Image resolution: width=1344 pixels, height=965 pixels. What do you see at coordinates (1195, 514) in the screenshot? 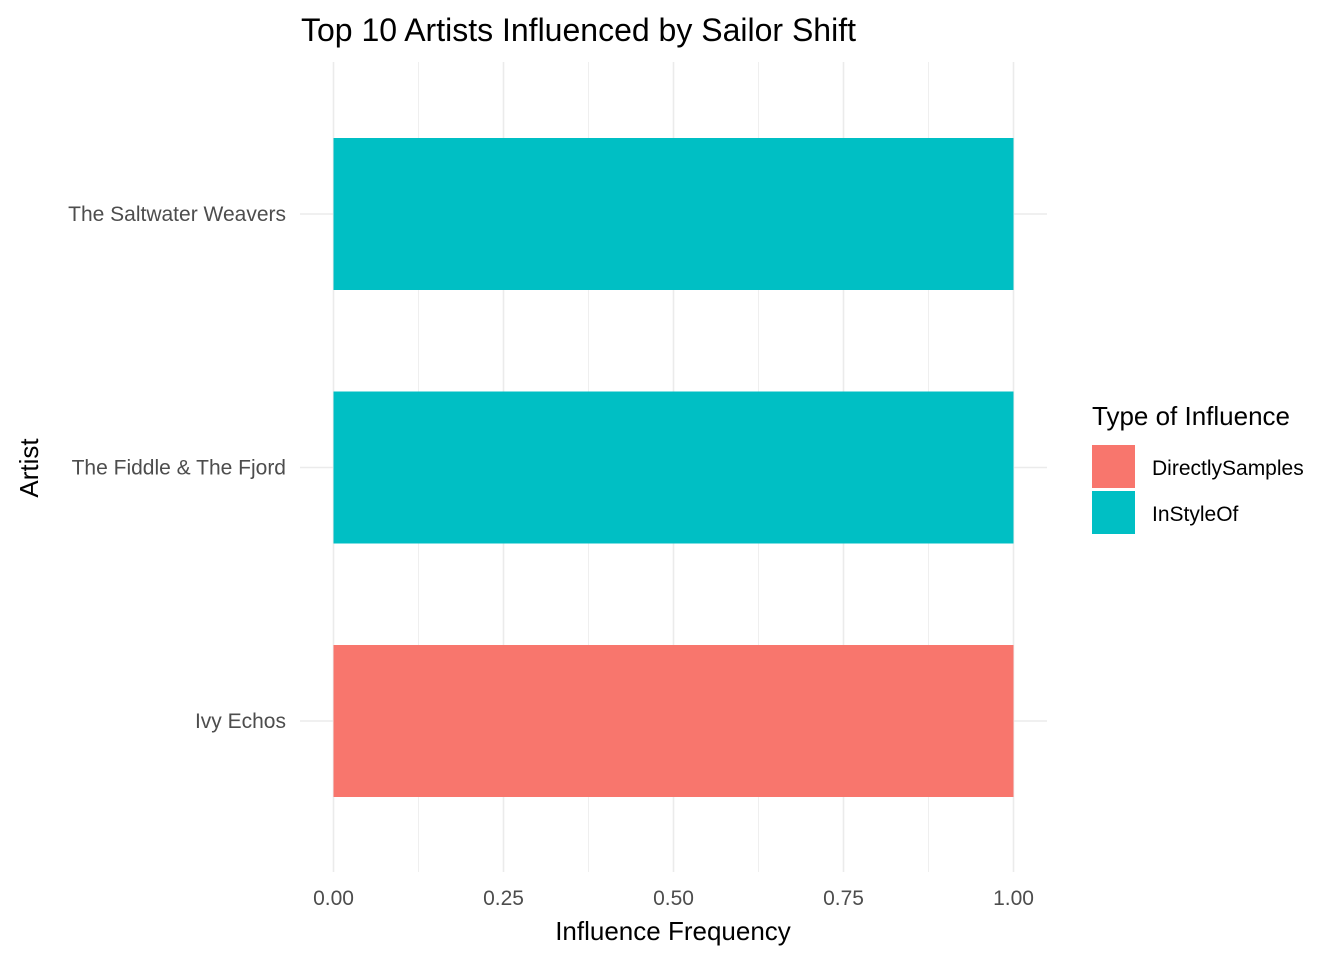
I see `legend-label: InStyleOf` at bounding box center [1195, 514].